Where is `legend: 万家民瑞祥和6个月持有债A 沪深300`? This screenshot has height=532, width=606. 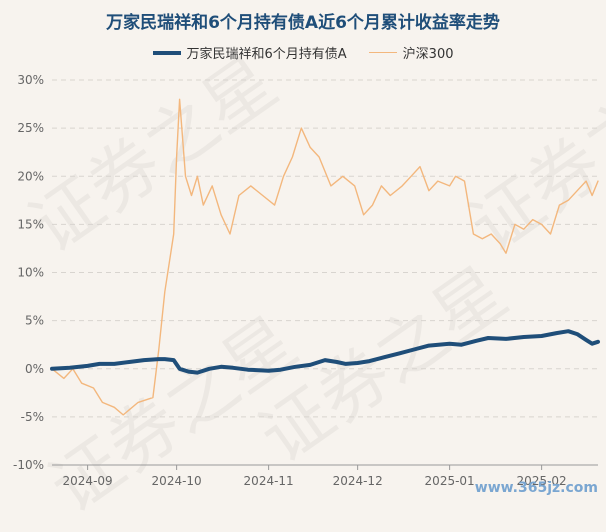
legend: 万家民瑞祥和6个月持有债A 沪深300 is located at coordinates (303, 52).